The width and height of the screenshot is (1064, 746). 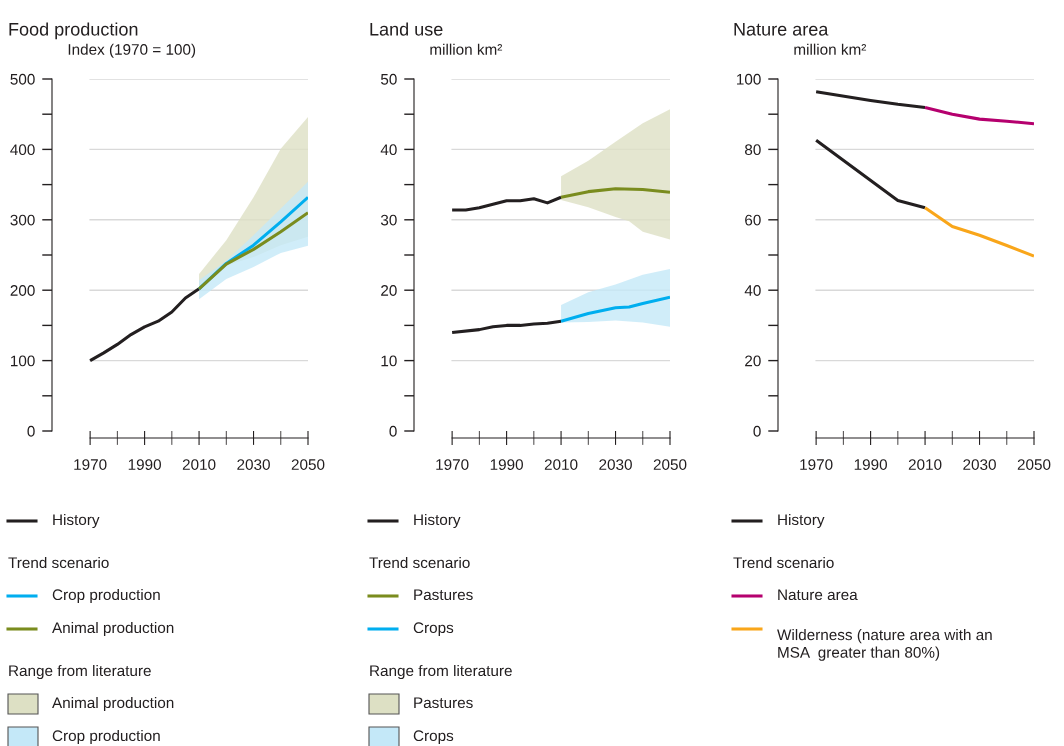 What do you see at coordinates (884, 645) in the screenshot?
I see `legend-label: Wilderness (nature area with an MSA greater than 80%)` at bounding box center [884, 645].